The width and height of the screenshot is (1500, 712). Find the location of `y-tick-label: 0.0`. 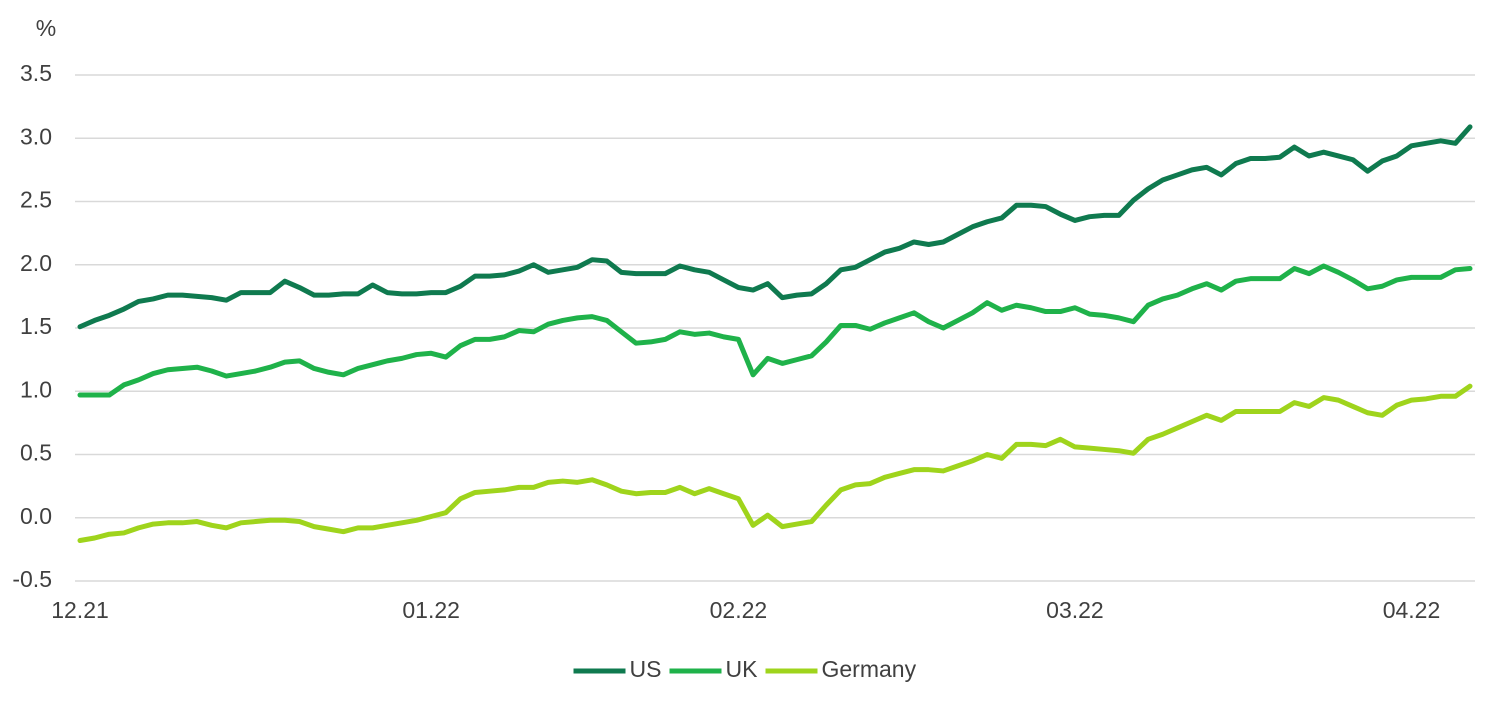

y-tick-label: 0.0 is located at coordinates (36, 516).